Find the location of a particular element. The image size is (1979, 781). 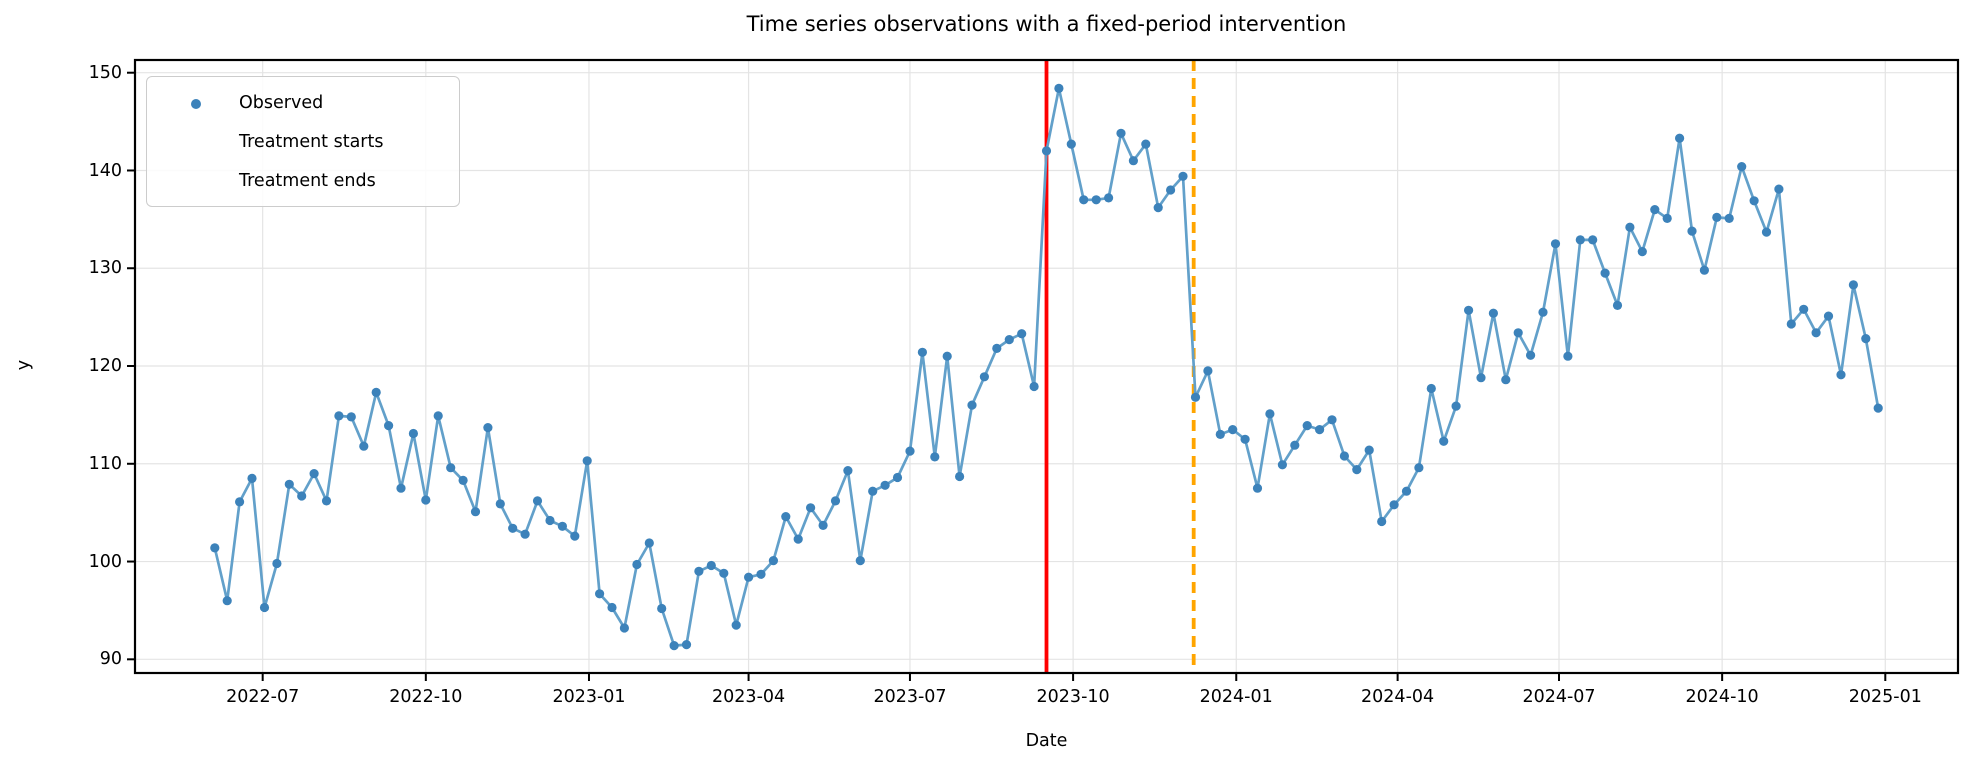

y-tick-label: 130 is located at coordinates (105, 268).